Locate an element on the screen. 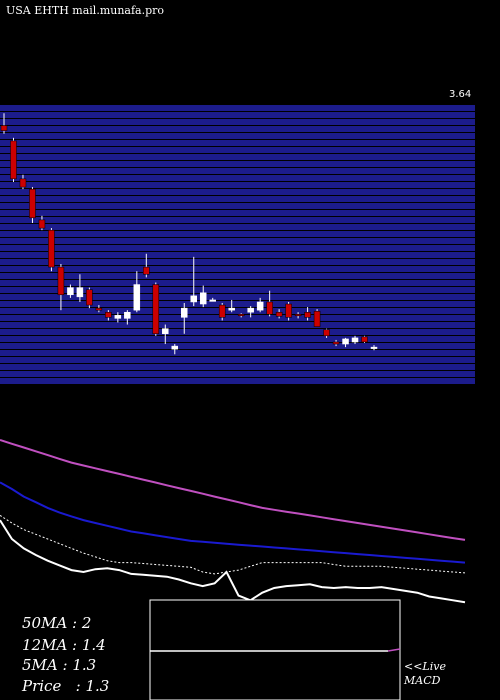 This screenshot has width=500, height=700. macd-label: <<Live MACD is located at coordinates (425, 674).